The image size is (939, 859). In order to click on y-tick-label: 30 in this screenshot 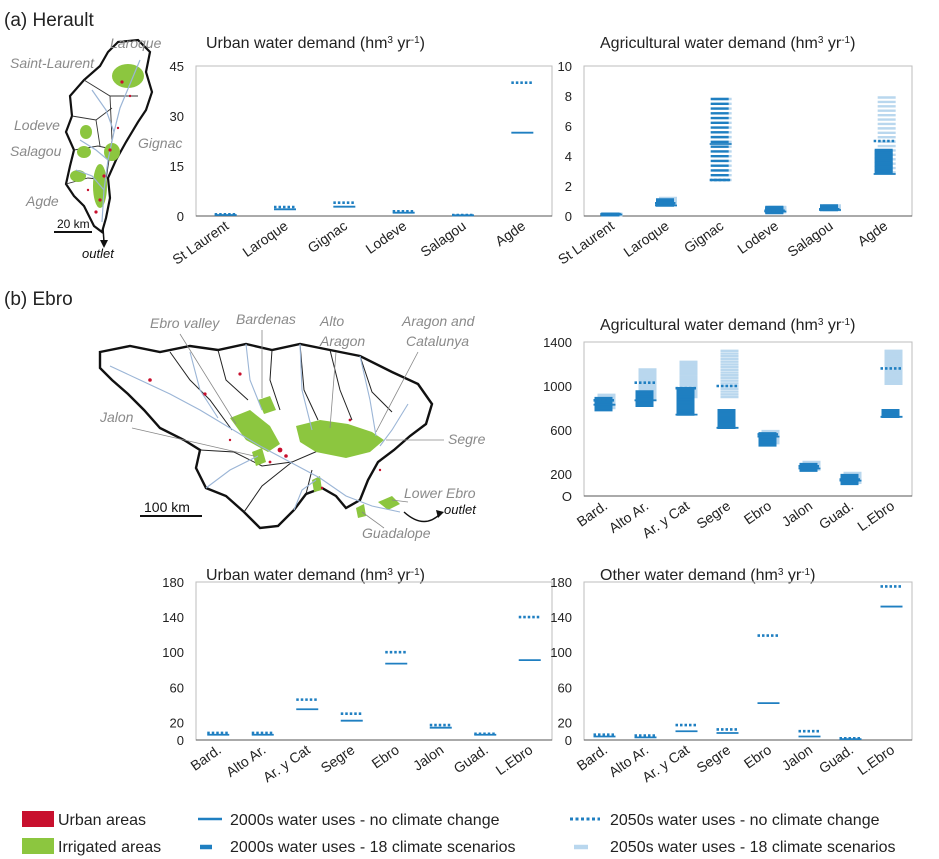, I will do `click(177, 116)`.